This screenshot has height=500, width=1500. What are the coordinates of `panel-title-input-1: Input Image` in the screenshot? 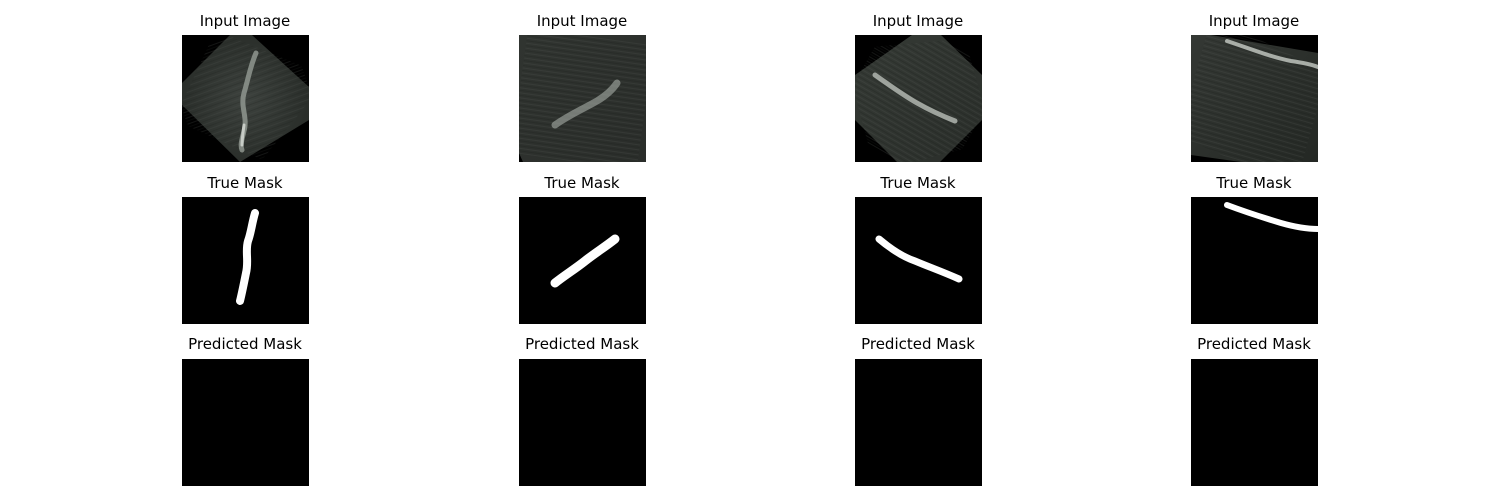 It's located at (245, 21).